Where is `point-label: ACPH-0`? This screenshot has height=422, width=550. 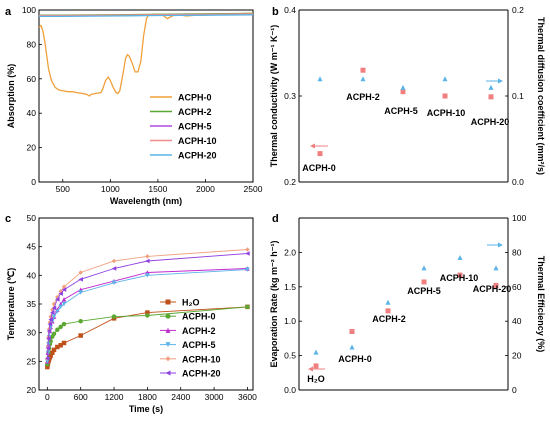 point-label: ACPH-0 is located at coordinates (355, 359).